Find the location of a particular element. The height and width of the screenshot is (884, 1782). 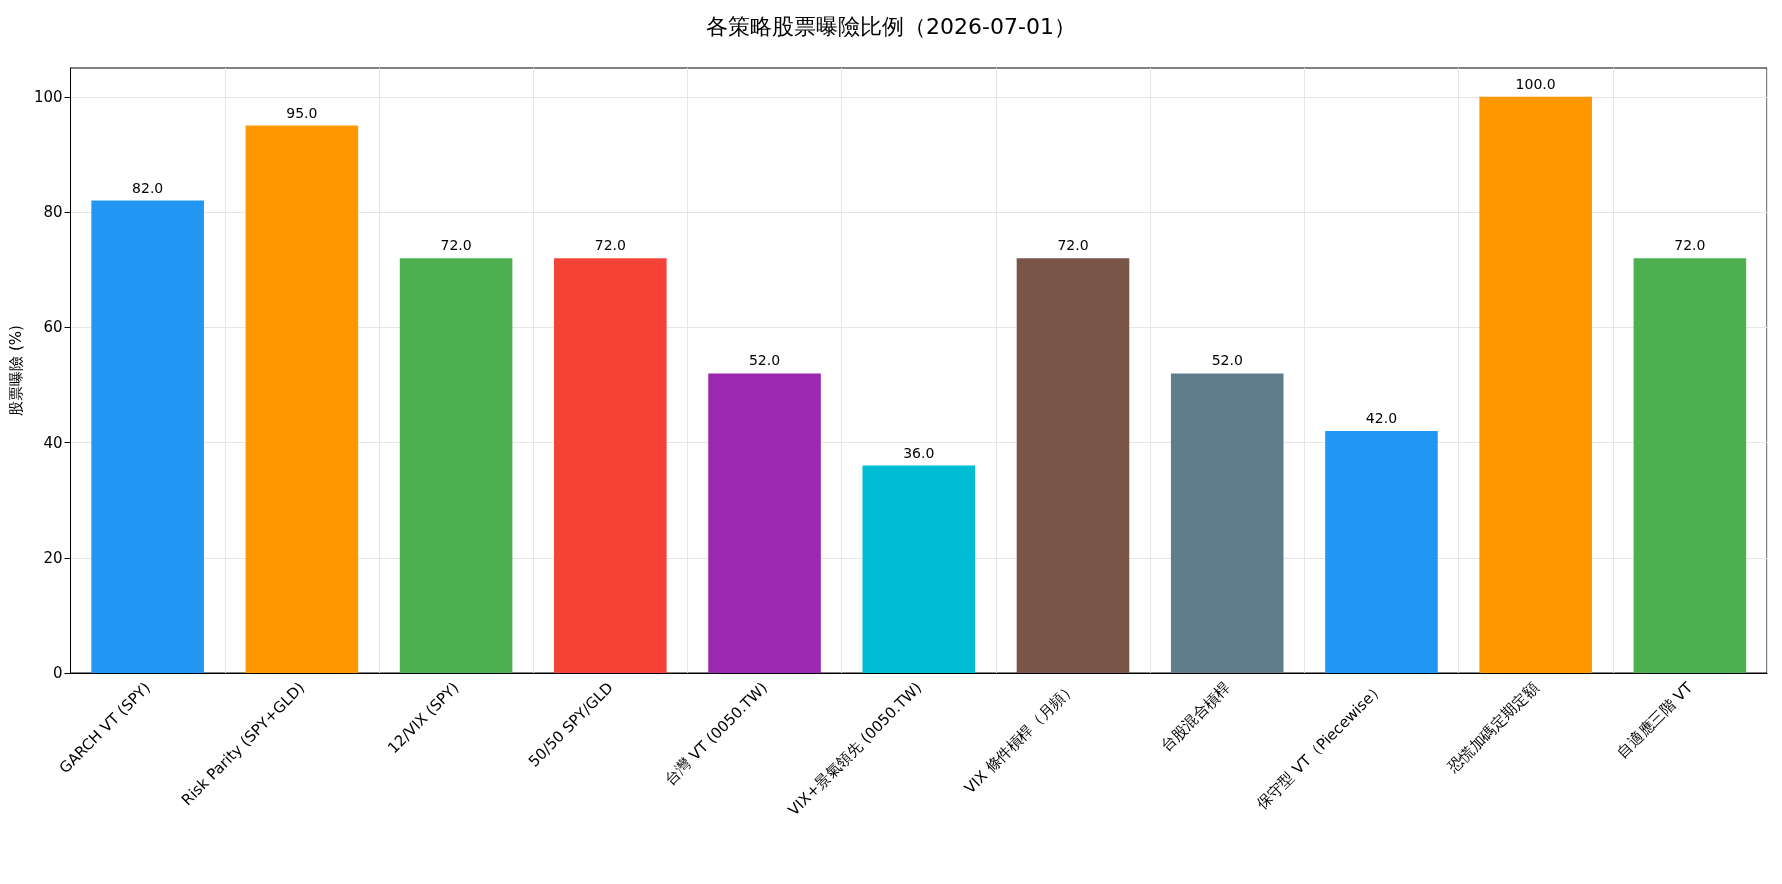

data-label: 100.0 is located at coordinates (1535, 83).